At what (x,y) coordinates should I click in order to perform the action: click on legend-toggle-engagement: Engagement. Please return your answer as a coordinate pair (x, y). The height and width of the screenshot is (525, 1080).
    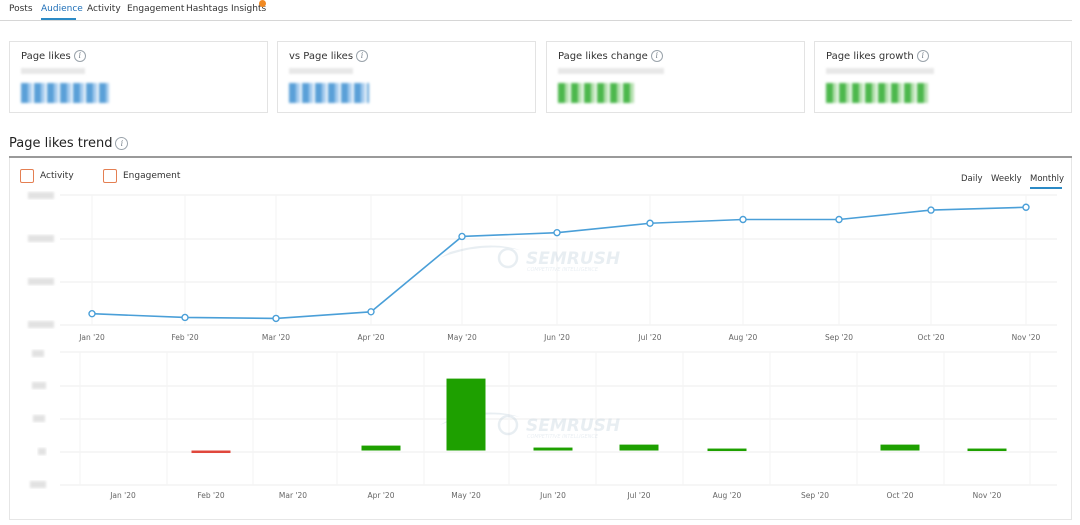
    Looking at the image, I should click on (141, 176).